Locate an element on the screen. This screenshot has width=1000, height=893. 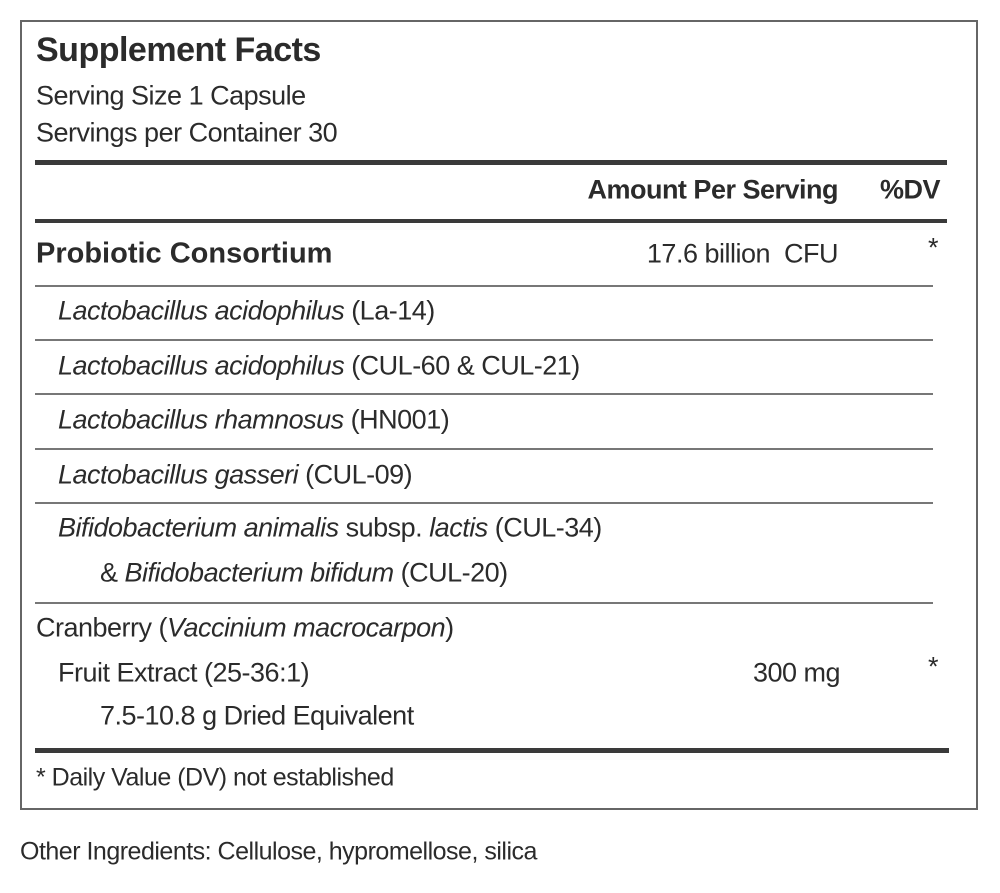
dv-header: %DV is located at coordinates (910, 189).